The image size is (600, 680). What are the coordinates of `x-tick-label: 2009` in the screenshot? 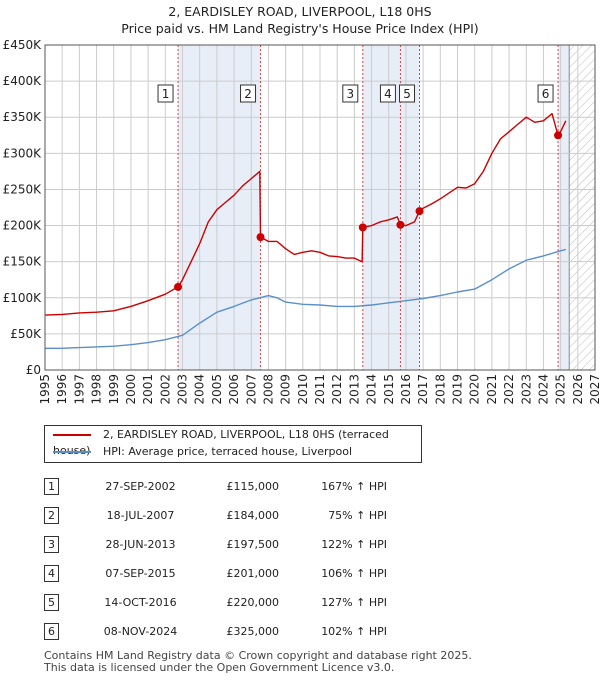 It's located at (286, 389).